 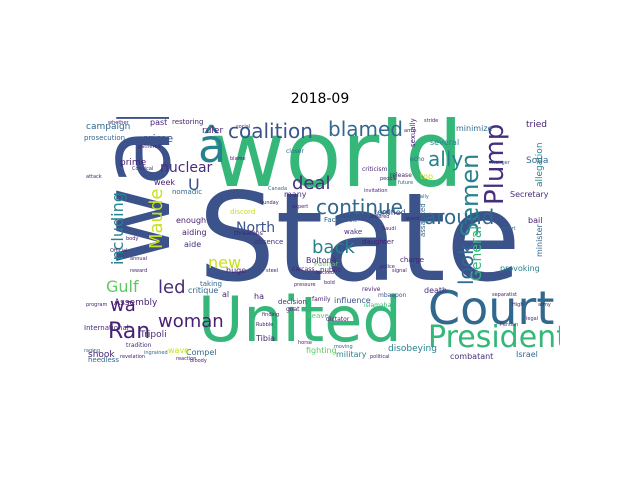 What do you see at coordinates (387, 267) in the screenshot?
I see `cloud-word: police` at bounding box center [387, 267].